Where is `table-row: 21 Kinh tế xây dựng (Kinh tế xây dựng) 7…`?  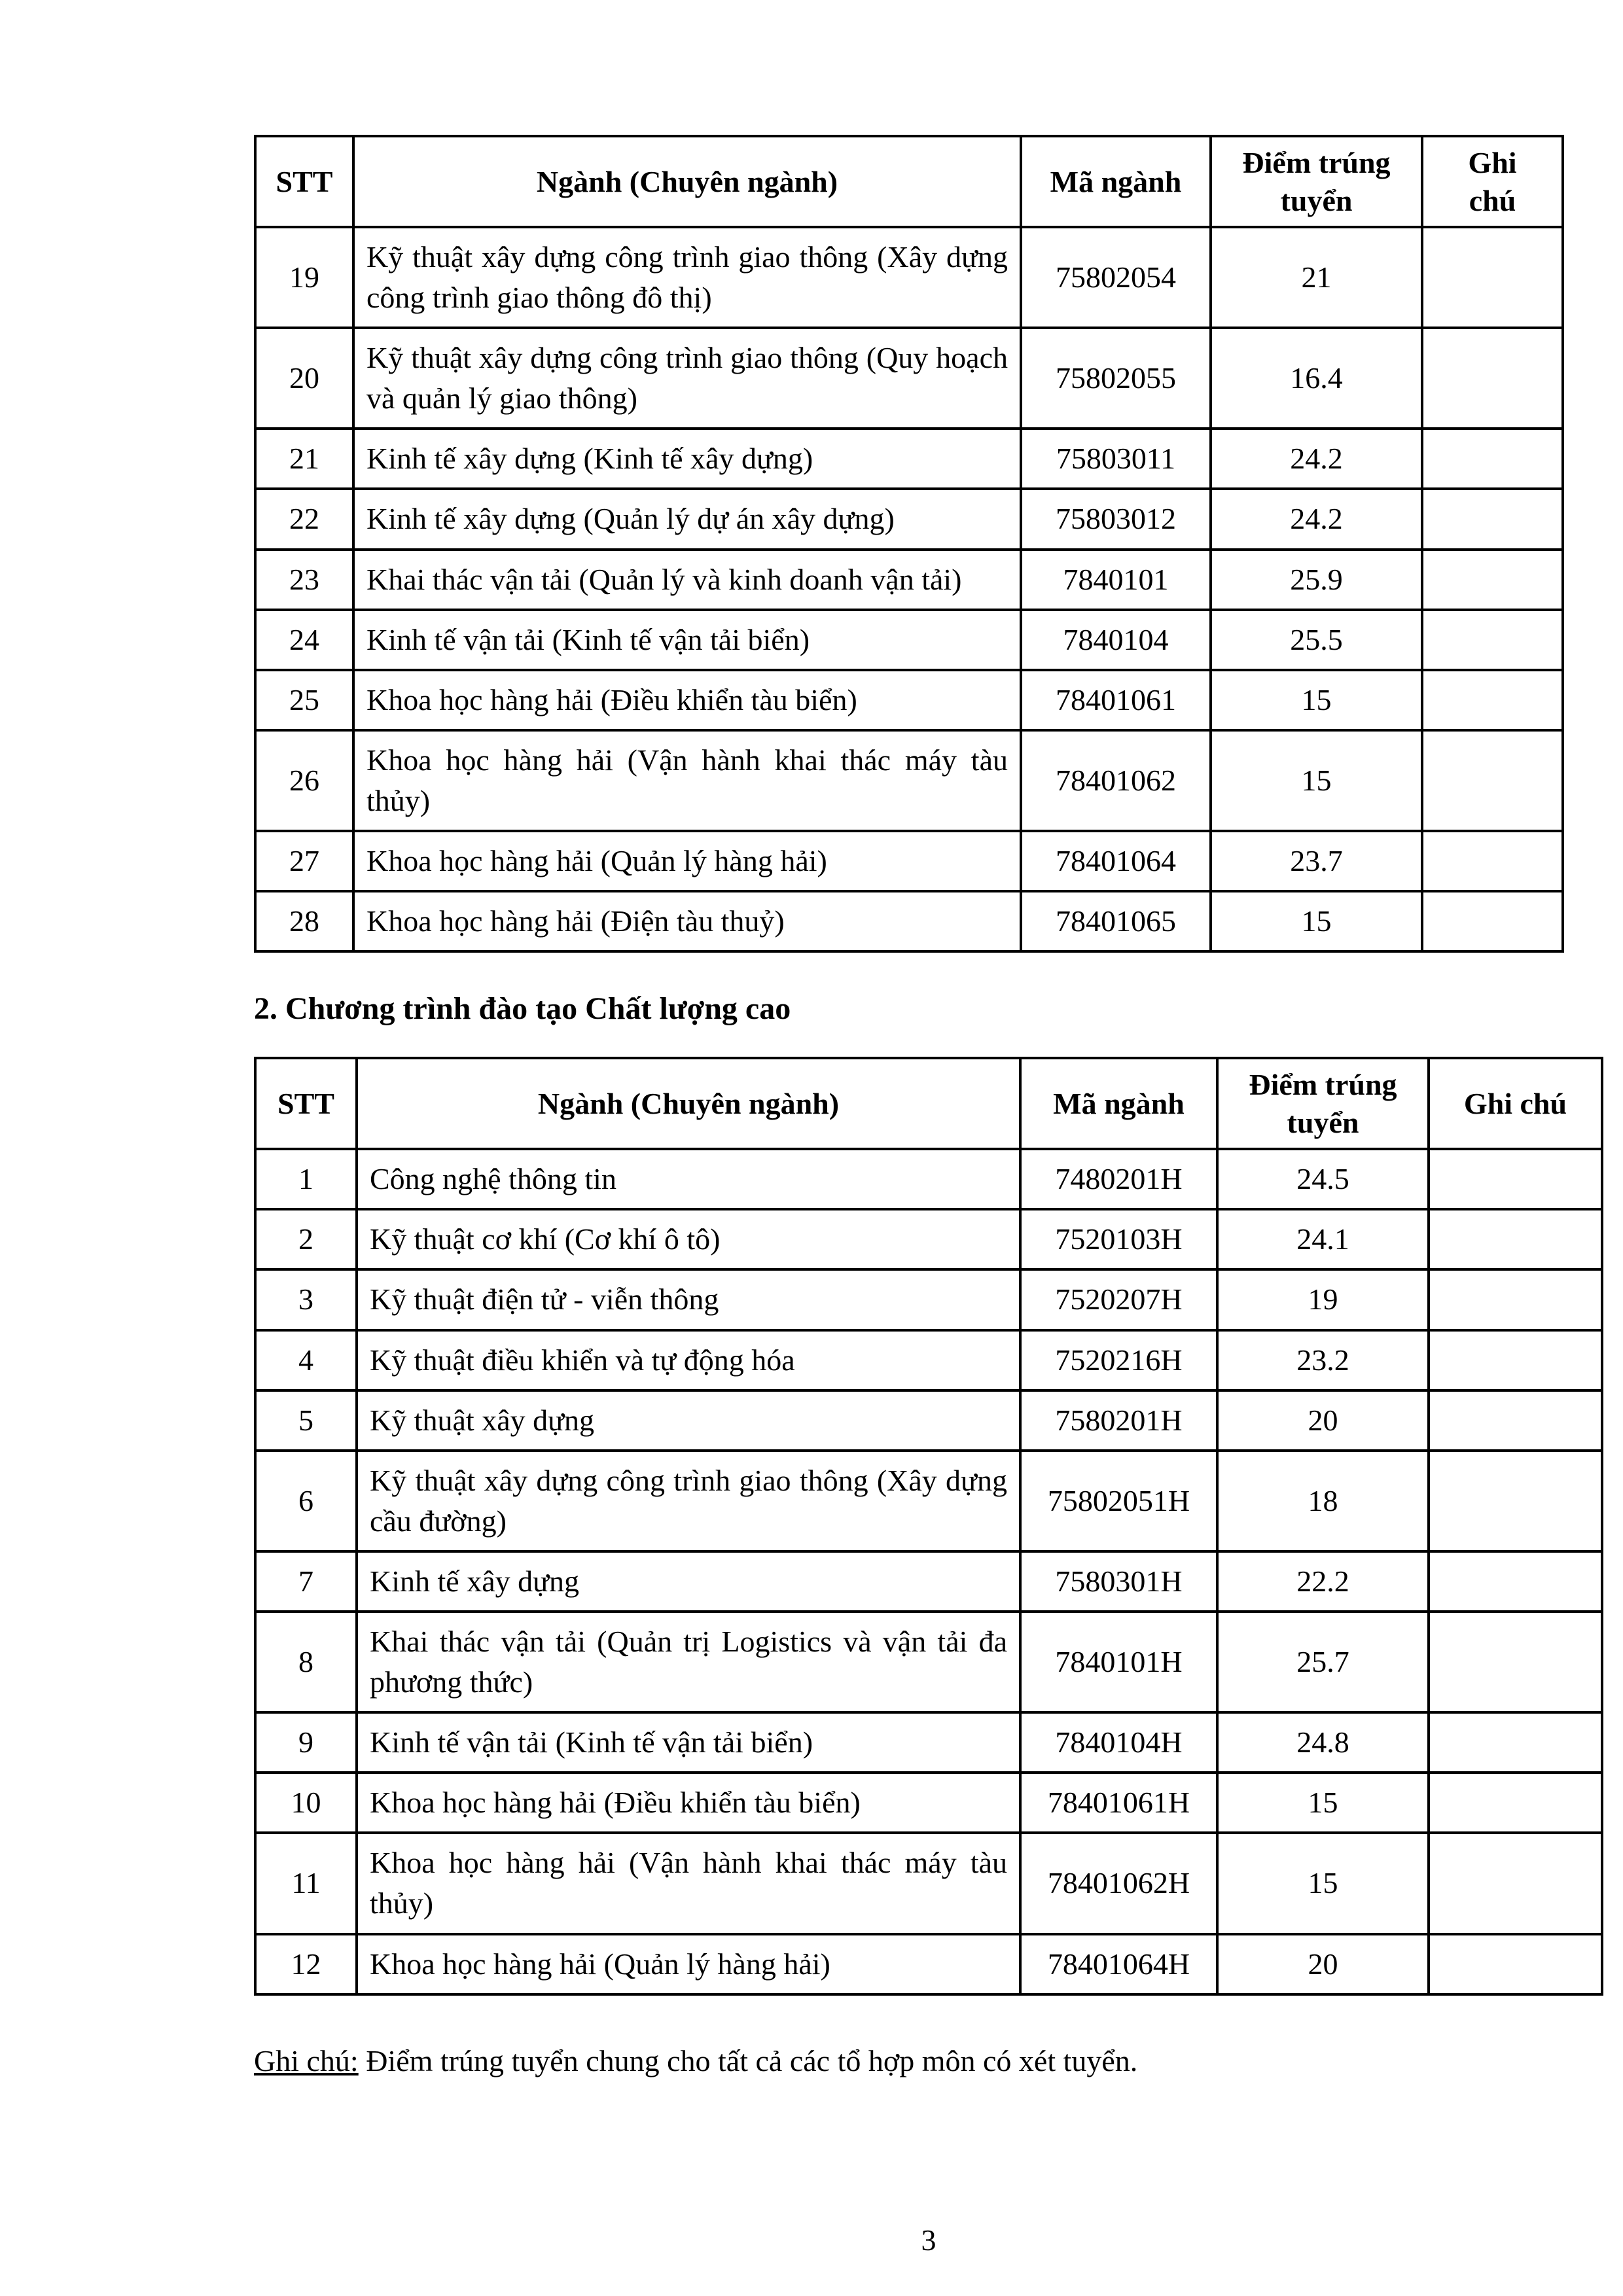 table-row: 21 Kinh tế xây dựng (Kinh tế xây dựng) 7… is located at coordinates (909, 459).